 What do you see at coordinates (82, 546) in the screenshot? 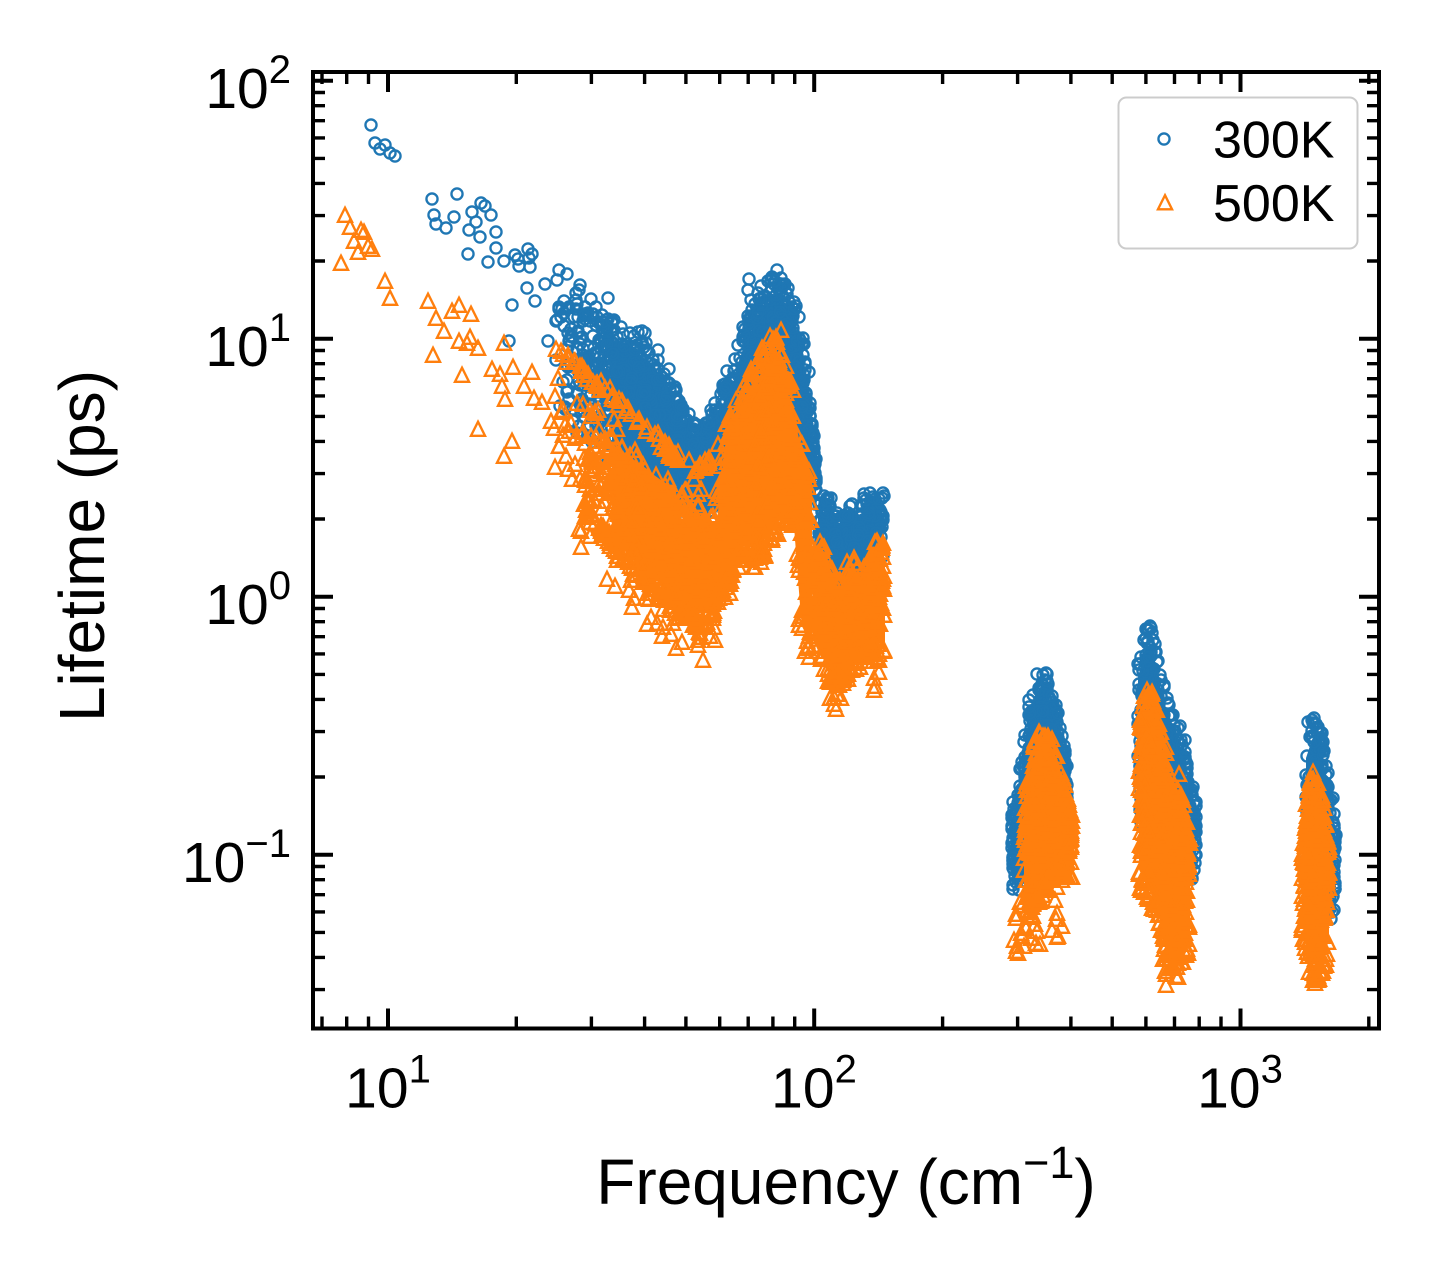
I see `svg-text: Lifetime (ps)` at bounding box center [82, 546].